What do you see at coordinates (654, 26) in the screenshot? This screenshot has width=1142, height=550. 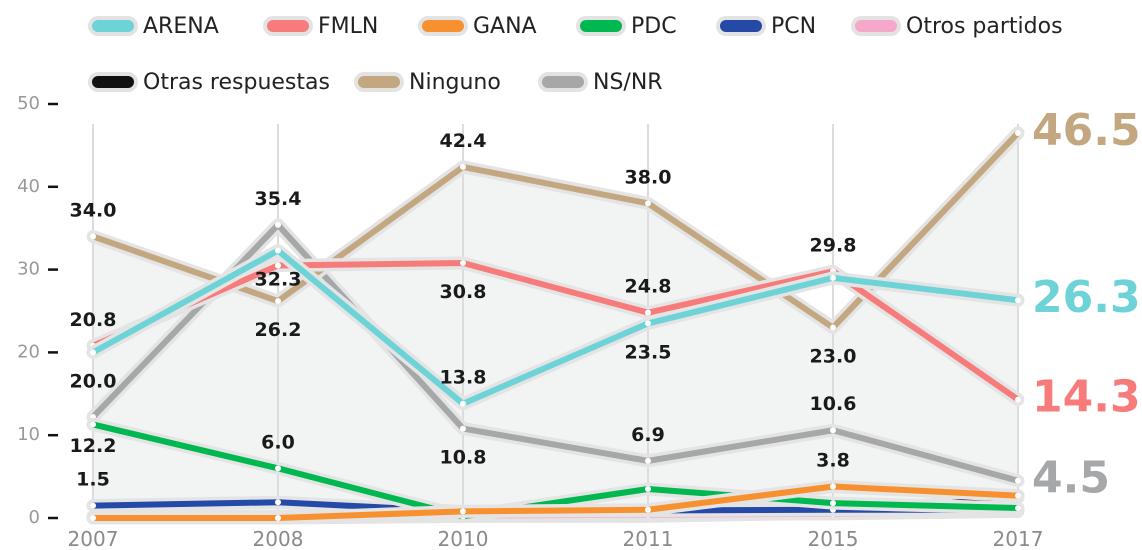 I see `legend-label: PDC` at bounding box center [654, 26].